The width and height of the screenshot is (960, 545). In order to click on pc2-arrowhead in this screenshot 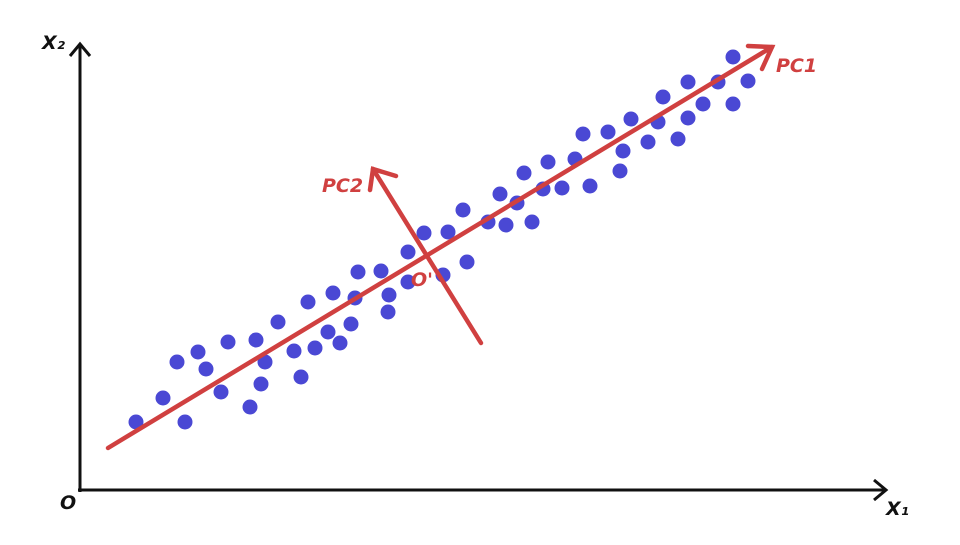, I will do `click(383, 179)`.